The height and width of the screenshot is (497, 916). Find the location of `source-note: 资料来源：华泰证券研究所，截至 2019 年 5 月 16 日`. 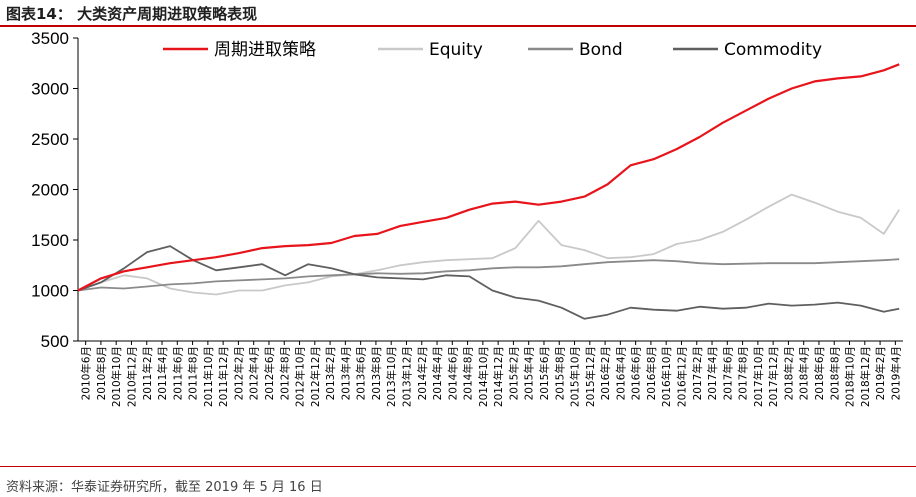

source-note: 资料来源：华泰证券研究所，截至 2019 年 5 月 16 日 is located at coordinates (164, 487).